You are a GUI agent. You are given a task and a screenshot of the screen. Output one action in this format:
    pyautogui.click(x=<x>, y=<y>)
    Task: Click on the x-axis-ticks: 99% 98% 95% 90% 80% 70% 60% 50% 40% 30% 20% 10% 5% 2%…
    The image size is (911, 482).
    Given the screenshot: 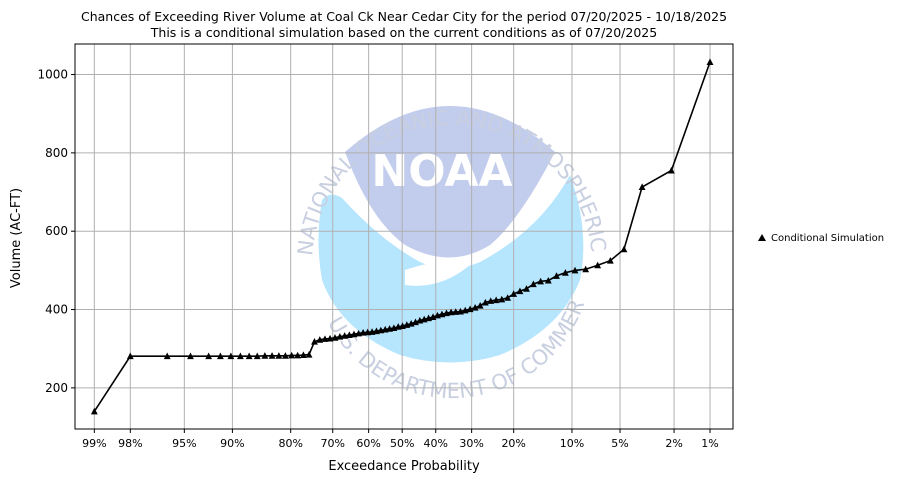 What is the action you would take?
    pyautogui.click(x=400, y=439)
    